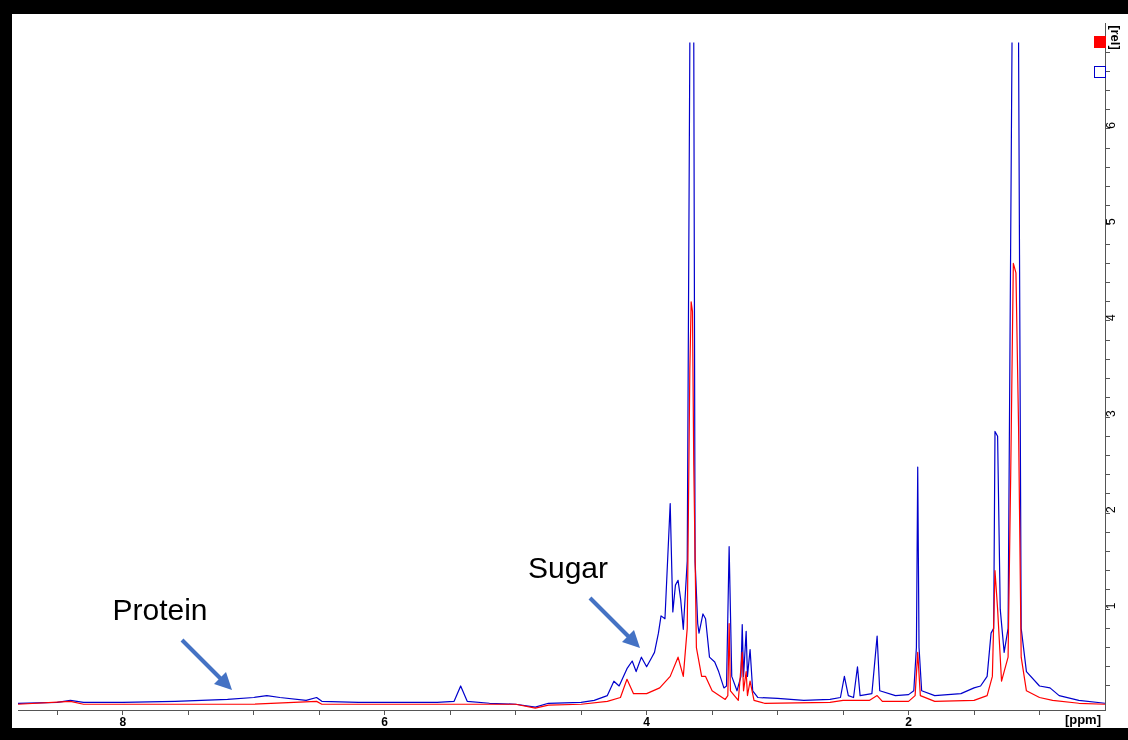  What do you see at coordinates (1111, 606) in the screenshot?
I see `y-tick-label: 1` at bounding box center [1111, 606].